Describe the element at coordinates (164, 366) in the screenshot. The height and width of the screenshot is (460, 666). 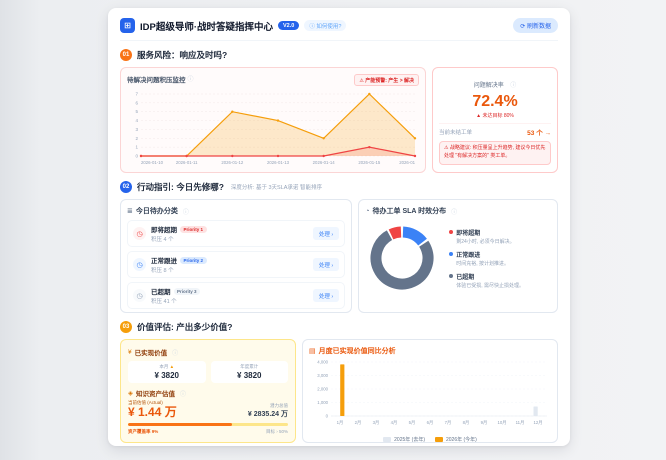
I see `month-label: 本月` at that location.